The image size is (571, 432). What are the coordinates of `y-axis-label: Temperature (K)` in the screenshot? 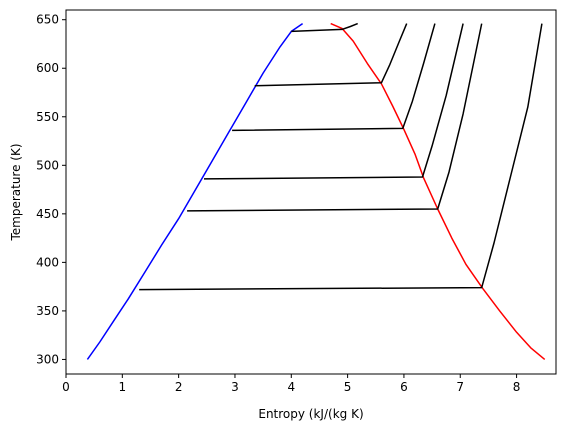 It's located at (16, 192).